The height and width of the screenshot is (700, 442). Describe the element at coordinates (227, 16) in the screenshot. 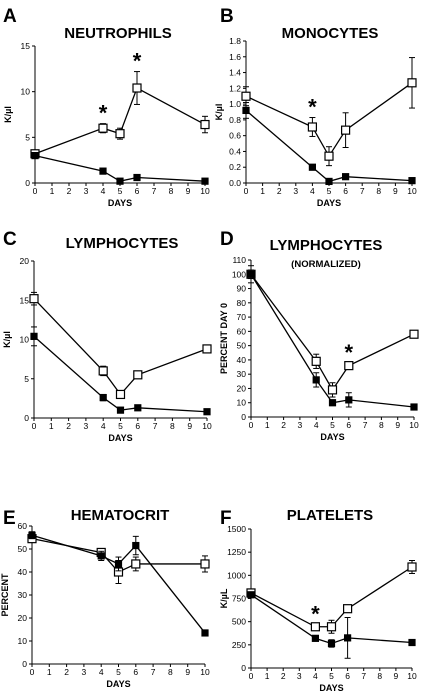

I see `panel-letter: B` at that location.